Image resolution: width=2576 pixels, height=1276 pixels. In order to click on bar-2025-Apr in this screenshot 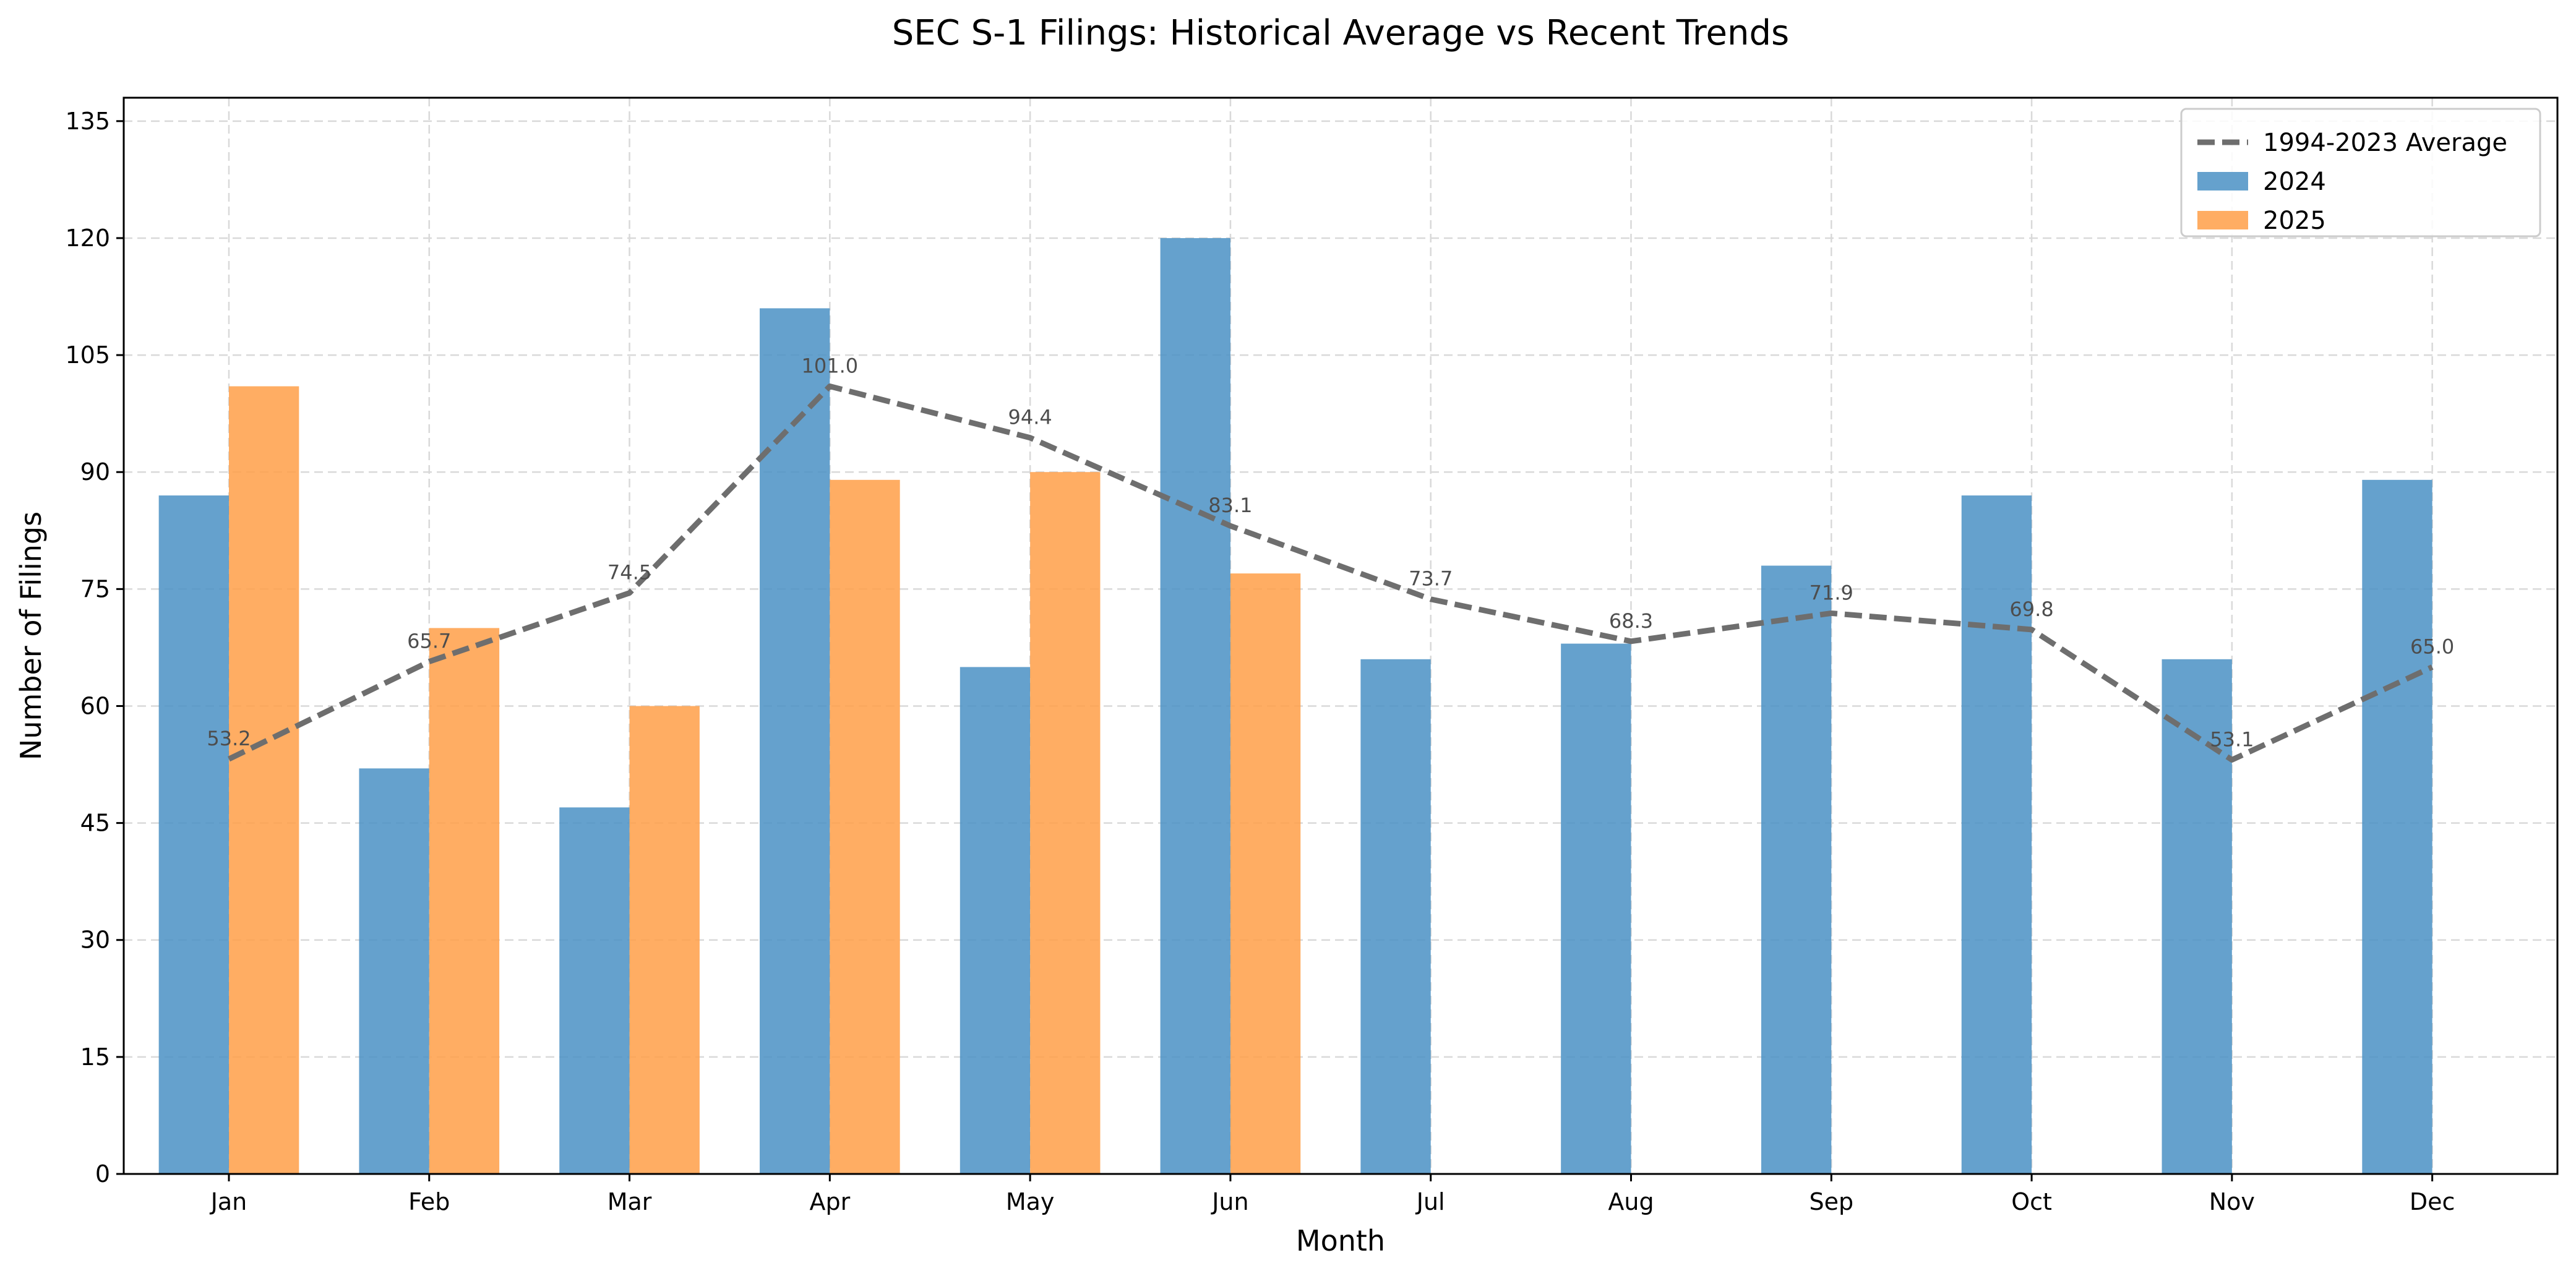, I will do `click(865, 826)`.